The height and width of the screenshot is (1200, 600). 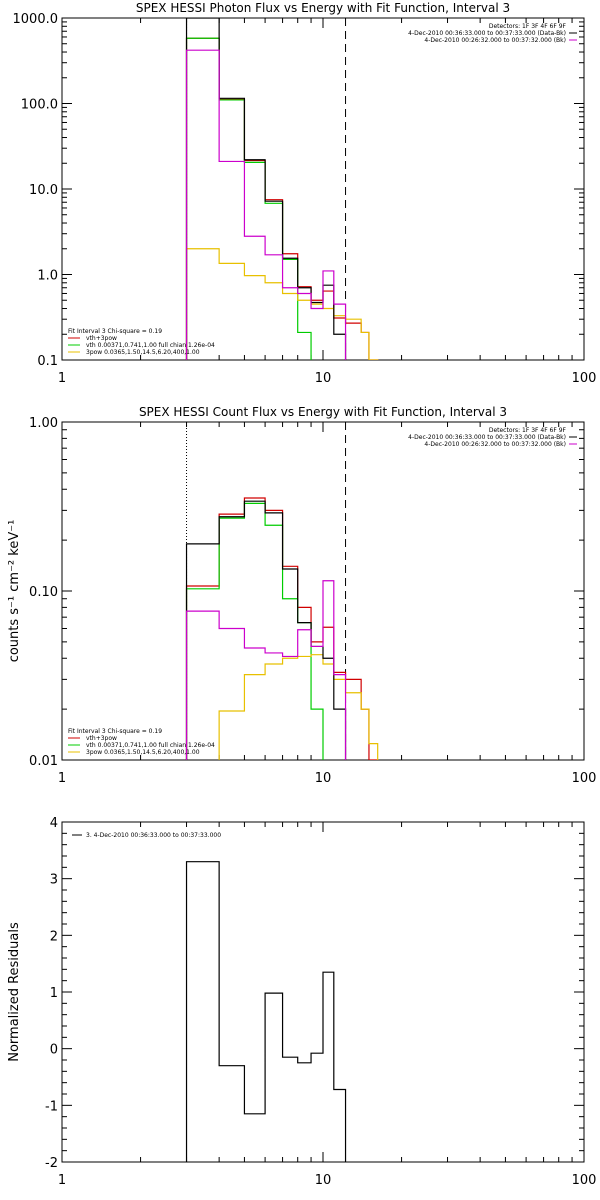 What do you see at coordinates (54, 823) in the screenshot?
I see `y-tick-label: 4` at bounding box center [54, 823].